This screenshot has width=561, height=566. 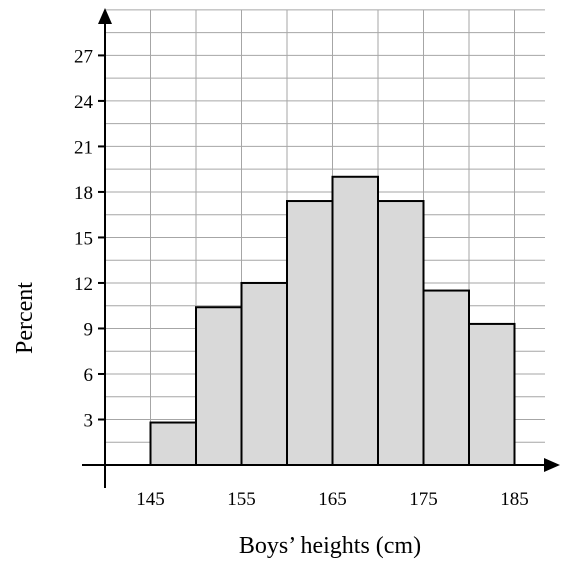 I want to click on y-tick-label: 15, so click(x=83, y=238).